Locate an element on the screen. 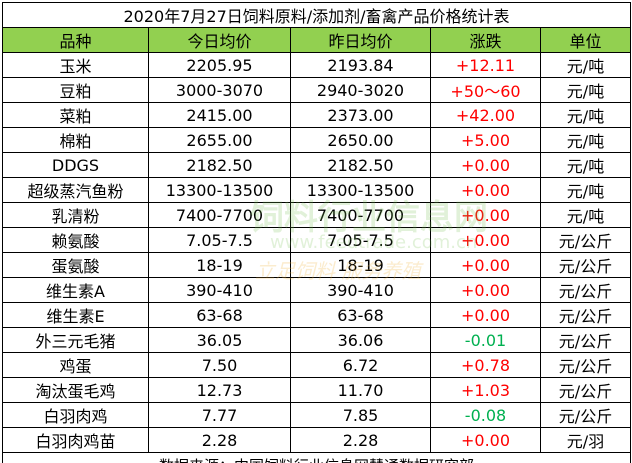 The image size is (632, 463). data-row: 鸡蛋 7.50 6.72 +0.78 元/公斤 is located at coordinates (317, 365).